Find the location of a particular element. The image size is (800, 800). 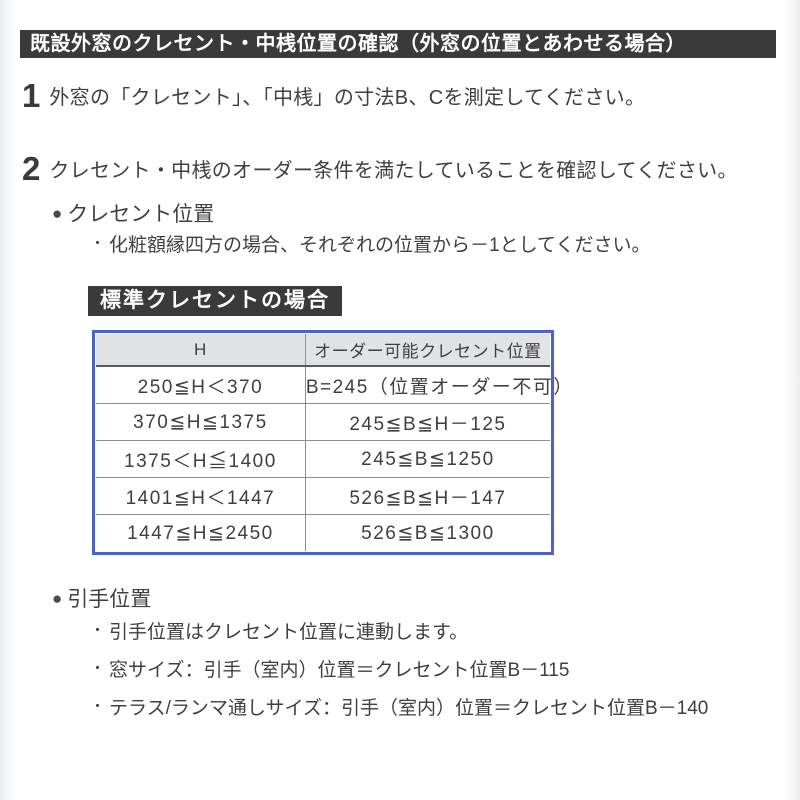

table-cell-h-range: 250≦H＜370 is located at coordinates (201, 385).